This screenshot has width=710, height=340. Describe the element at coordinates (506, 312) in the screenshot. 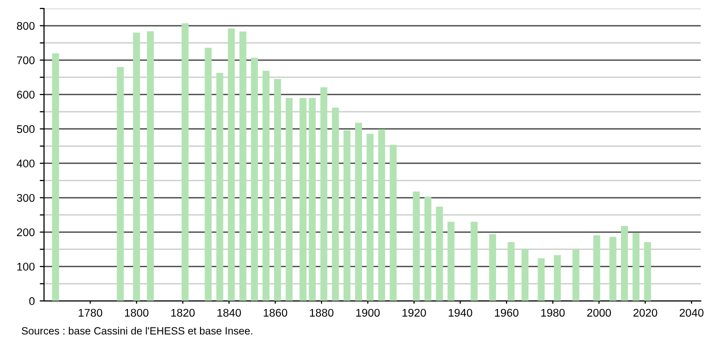

I see `x-tick-label: 1960` at that location.